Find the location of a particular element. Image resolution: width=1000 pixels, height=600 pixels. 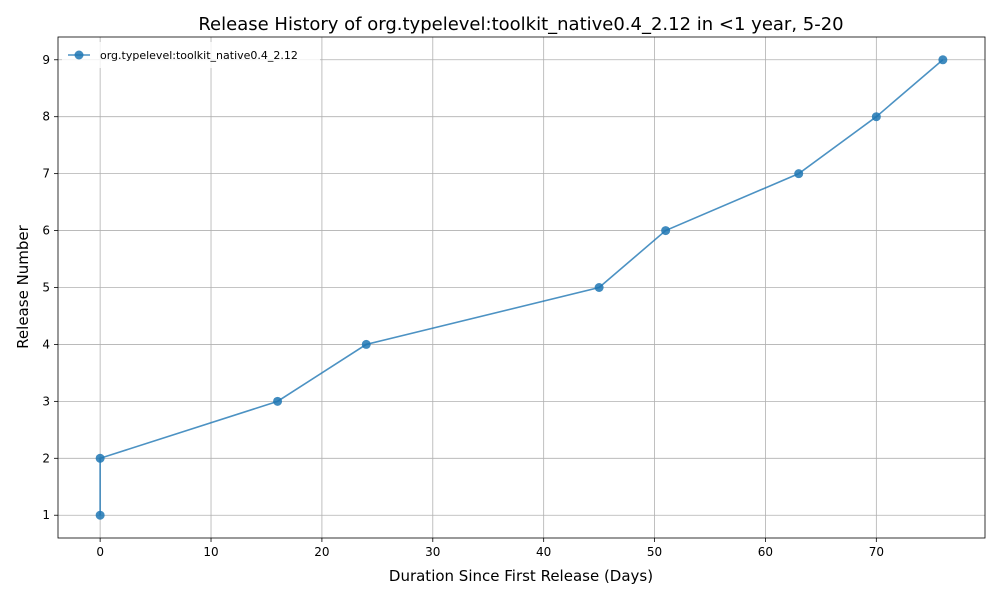

y-tick-label: 4 is located at coordinates (46, 344).